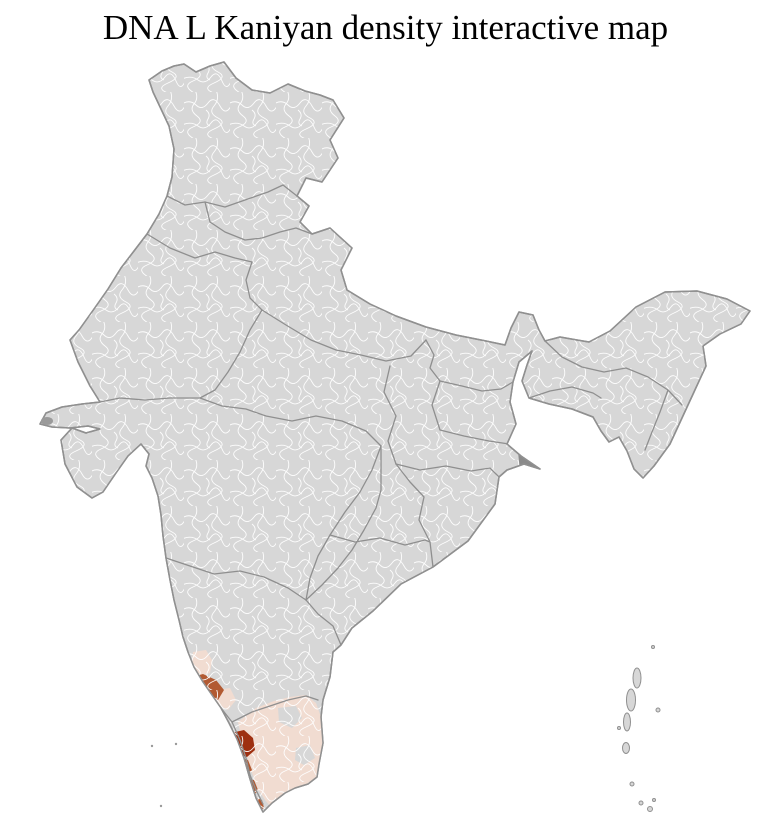 The image size is (771, 834). I want to click on andaman-nicobar-islands, so click(639, 728).